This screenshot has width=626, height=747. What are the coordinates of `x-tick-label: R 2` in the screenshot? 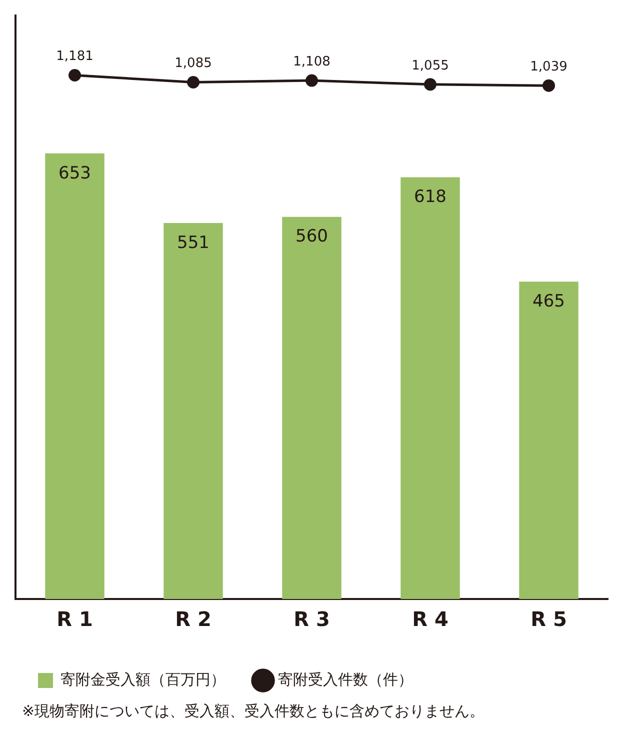 It's located at (193, 619).